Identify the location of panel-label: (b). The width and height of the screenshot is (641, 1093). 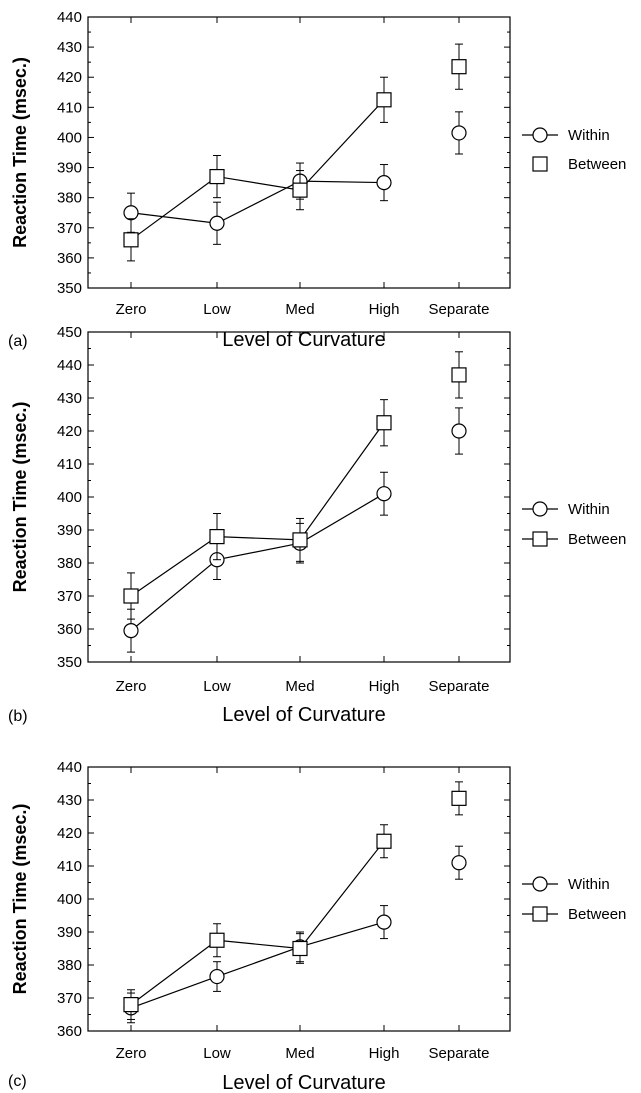
(18, 716).